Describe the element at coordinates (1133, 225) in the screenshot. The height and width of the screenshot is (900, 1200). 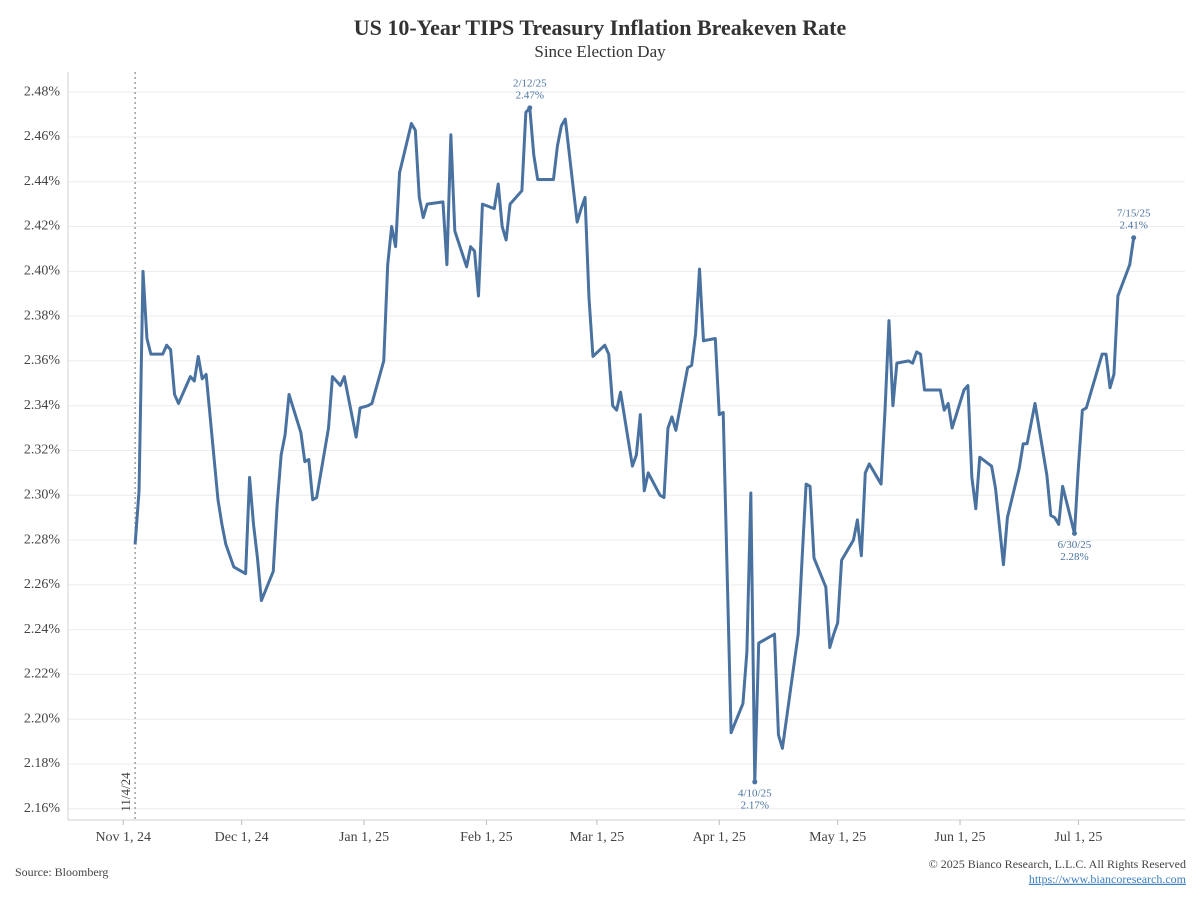
I see `annotation-value: 2.41%` at that location.